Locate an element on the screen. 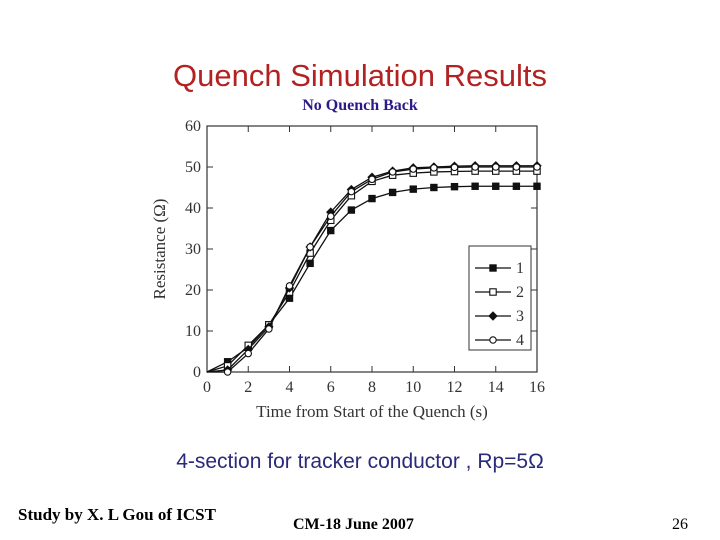 The image size is (720, 540). chart-legend: 1 2 3 4 is located at coordinates (500, 298).